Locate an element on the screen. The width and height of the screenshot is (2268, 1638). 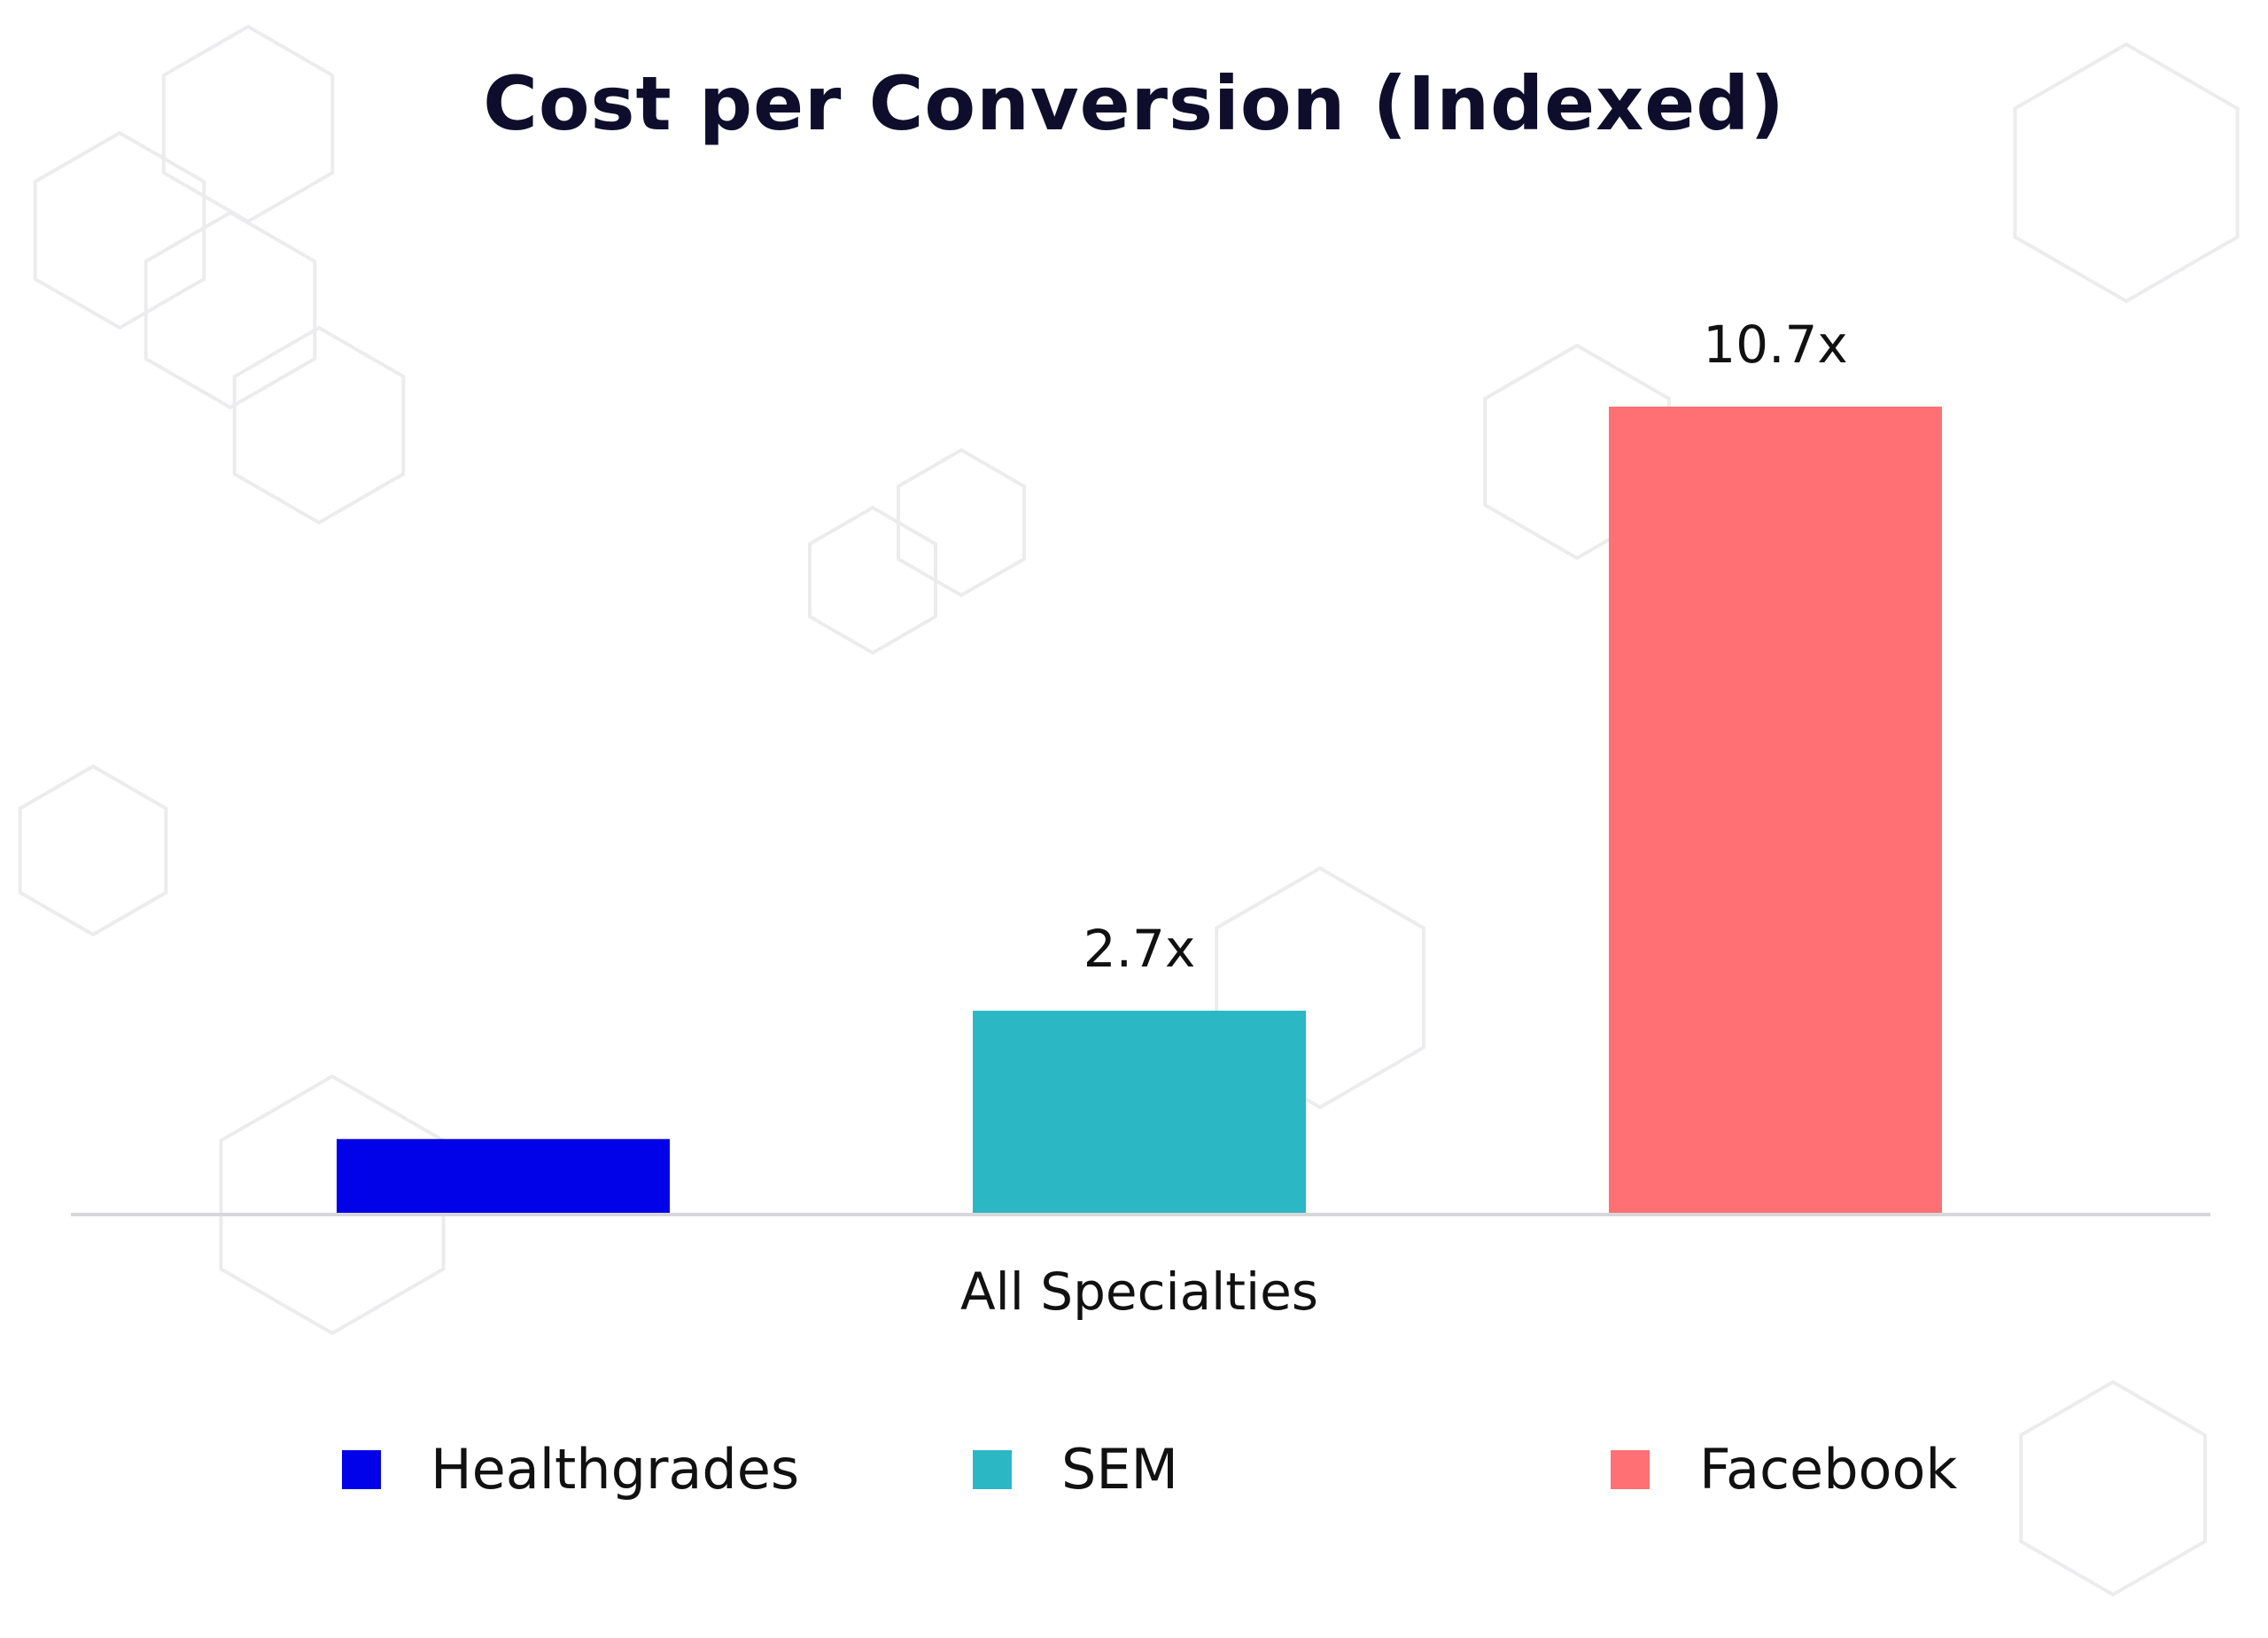
legend-swatch-sem is located at coordinates (992, 1469).